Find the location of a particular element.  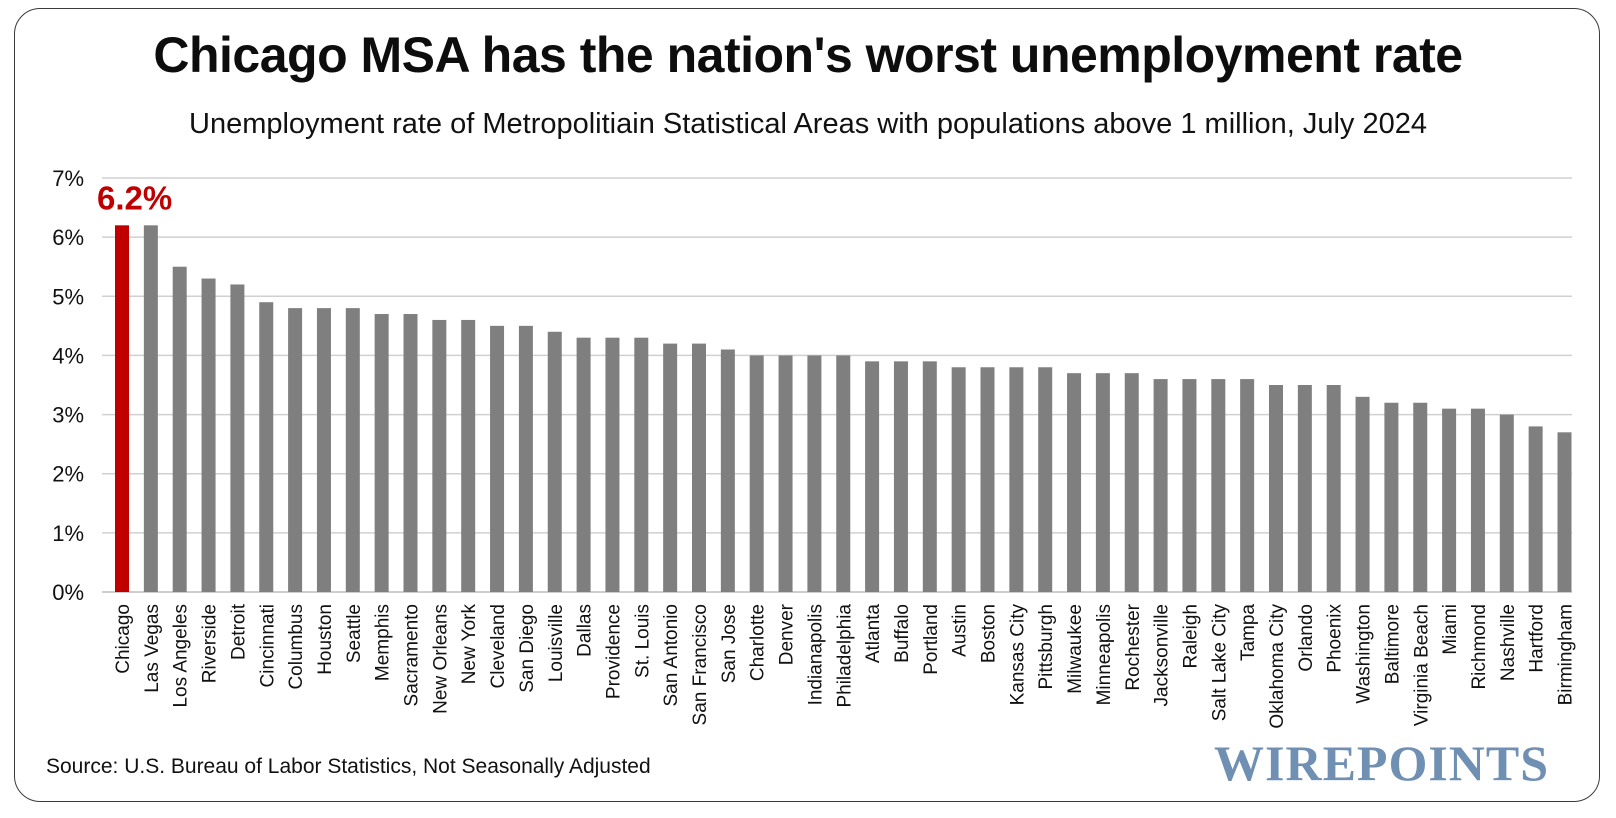

y-tick-label: 1% is located at coordinates (68, 533).